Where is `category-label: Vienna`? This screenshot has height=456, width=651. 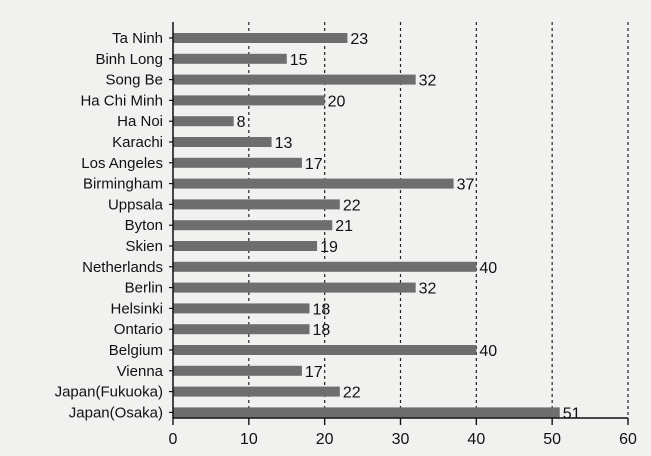
category-label: Vienna is located at coordinates (140, 371).